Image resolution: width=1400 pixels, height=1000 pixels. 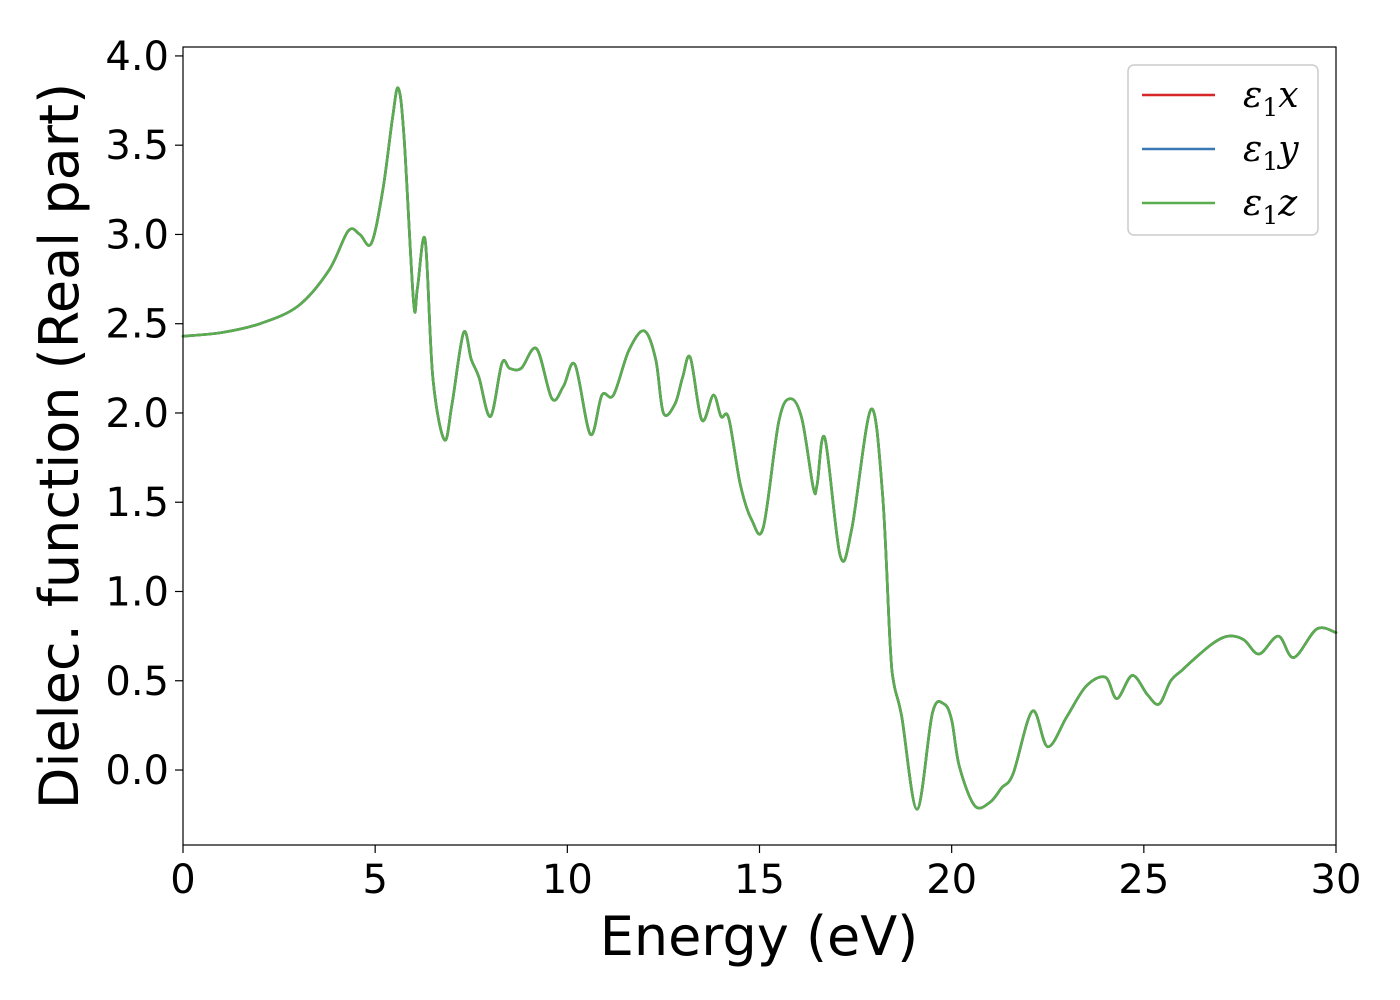 I want to click on legend-label: ε1y, so click(x=1271, y=152).